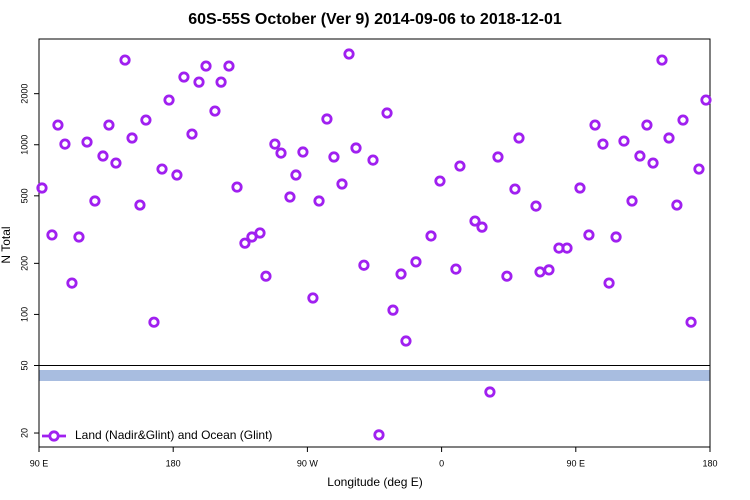 The height and width of the screenshot is (500, 750). Describe the element at coordinates (24, 94) in the screenshot. I see `y-tick-label: 2000` at that location.